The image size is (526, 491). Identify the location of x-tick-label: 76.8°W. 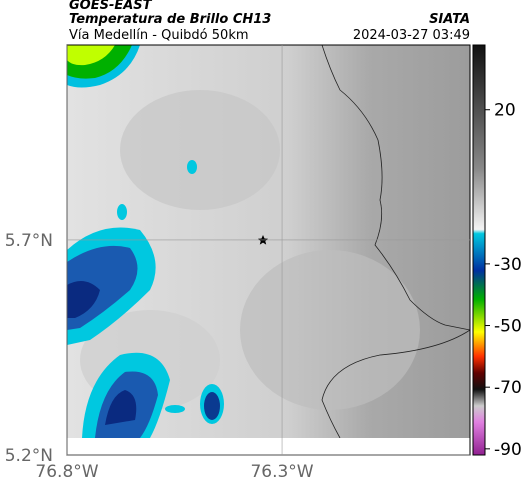
(66, 472).